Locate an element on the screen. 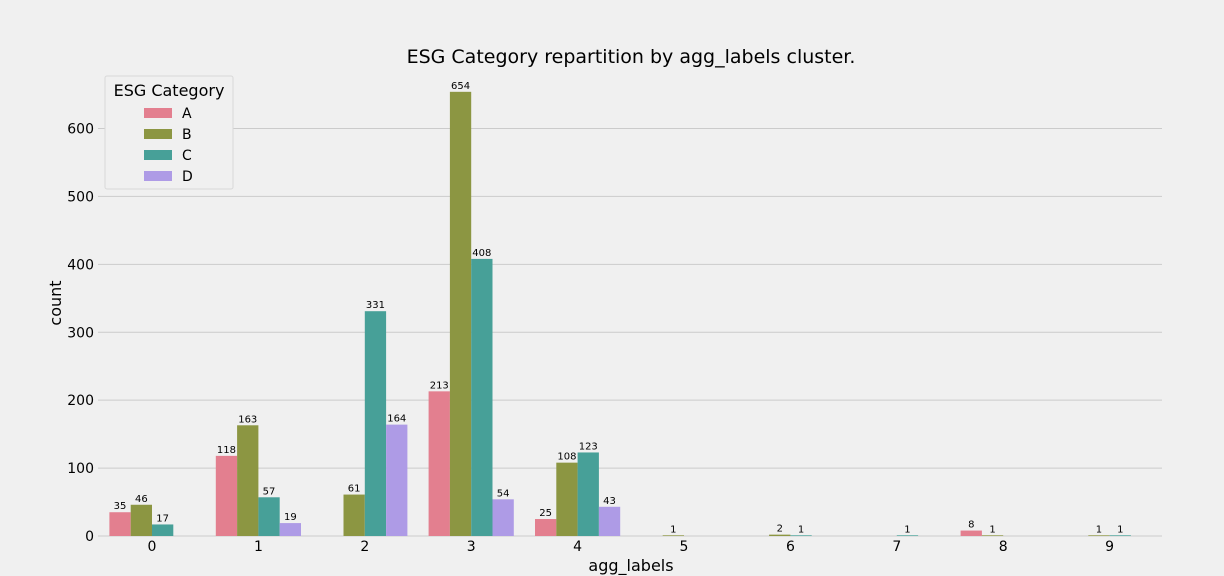 The height and width of the screenshot is (576, 1224). x-tick-label: 2 is located at coordinates (364, 547).